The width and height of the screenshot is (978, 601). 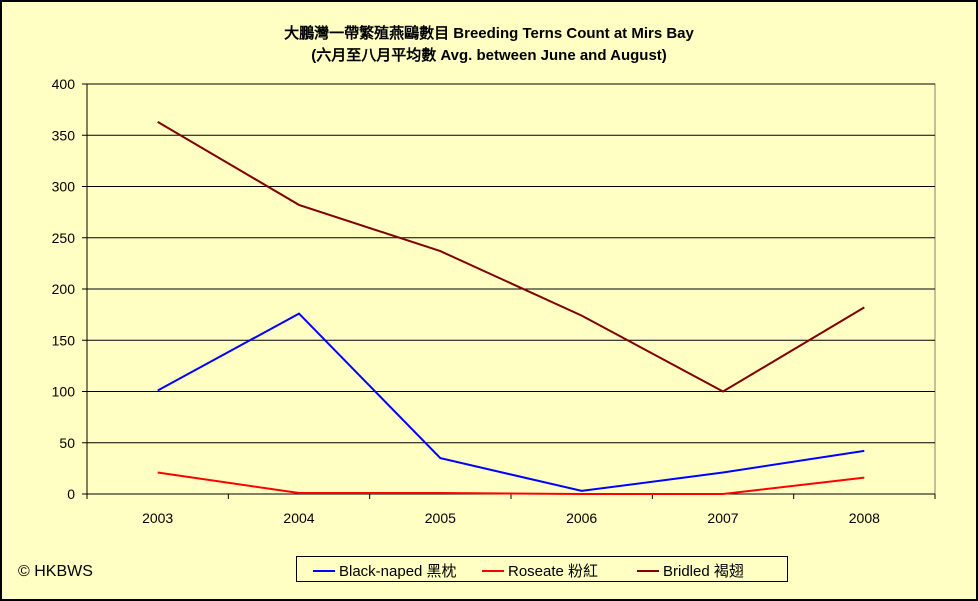 What do you see at coordinates (64, 289) in the screenshot?
I see `y-tick-label: 200` at bounding box center [64, 289].